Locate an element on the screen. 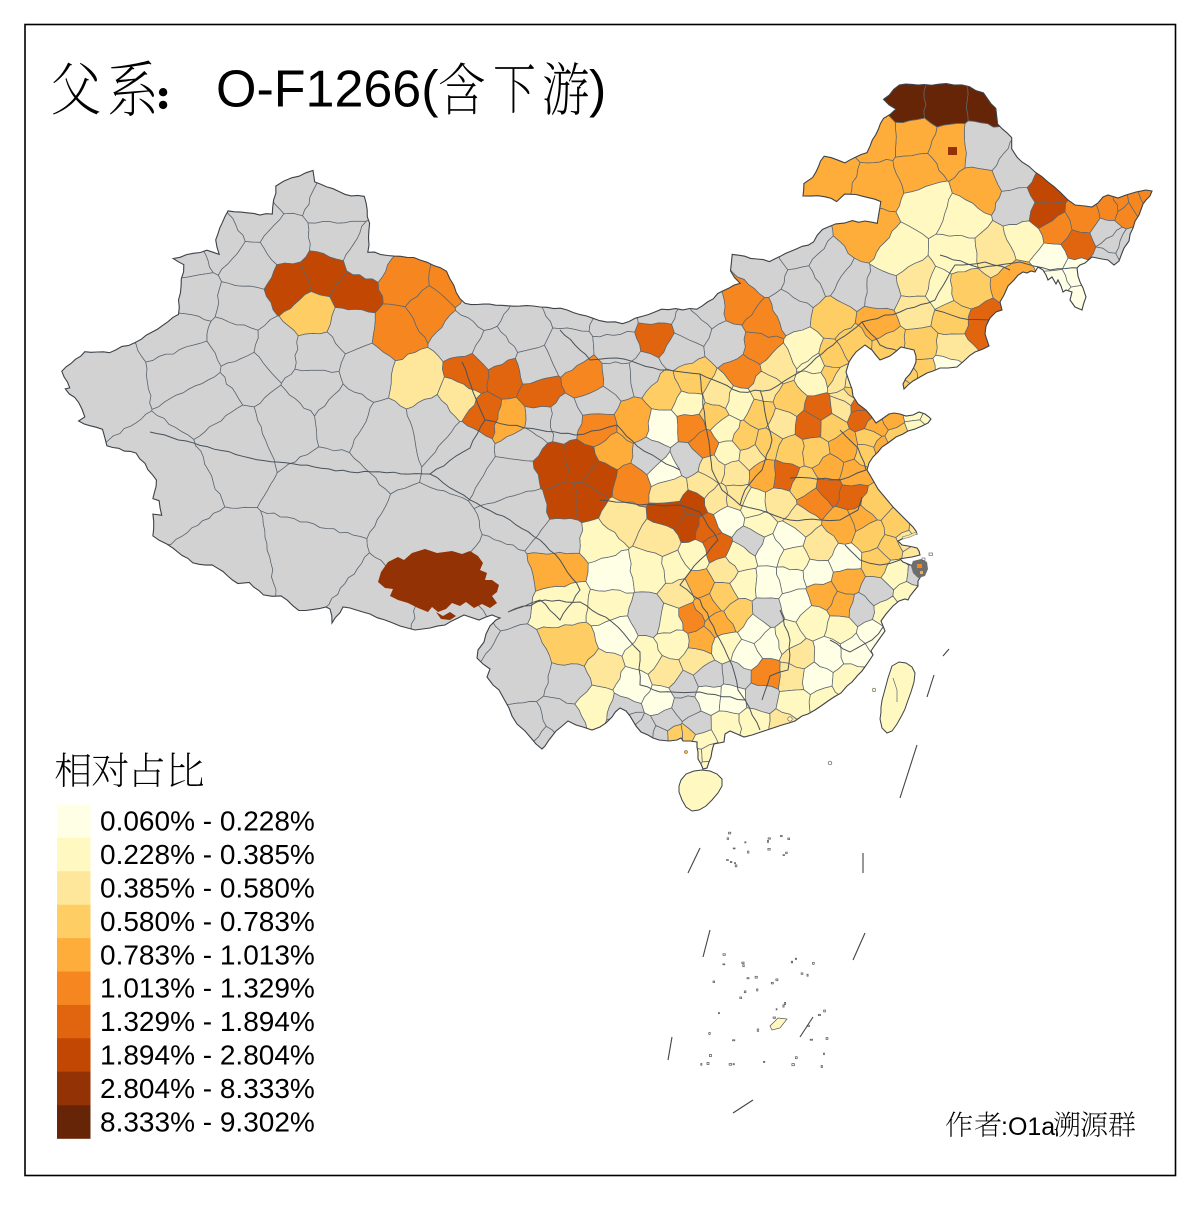 The width and height of the screenshot is (1200, 1205). svg-text: 1.329% - 1.894% is located at coordinates (207, 1021).